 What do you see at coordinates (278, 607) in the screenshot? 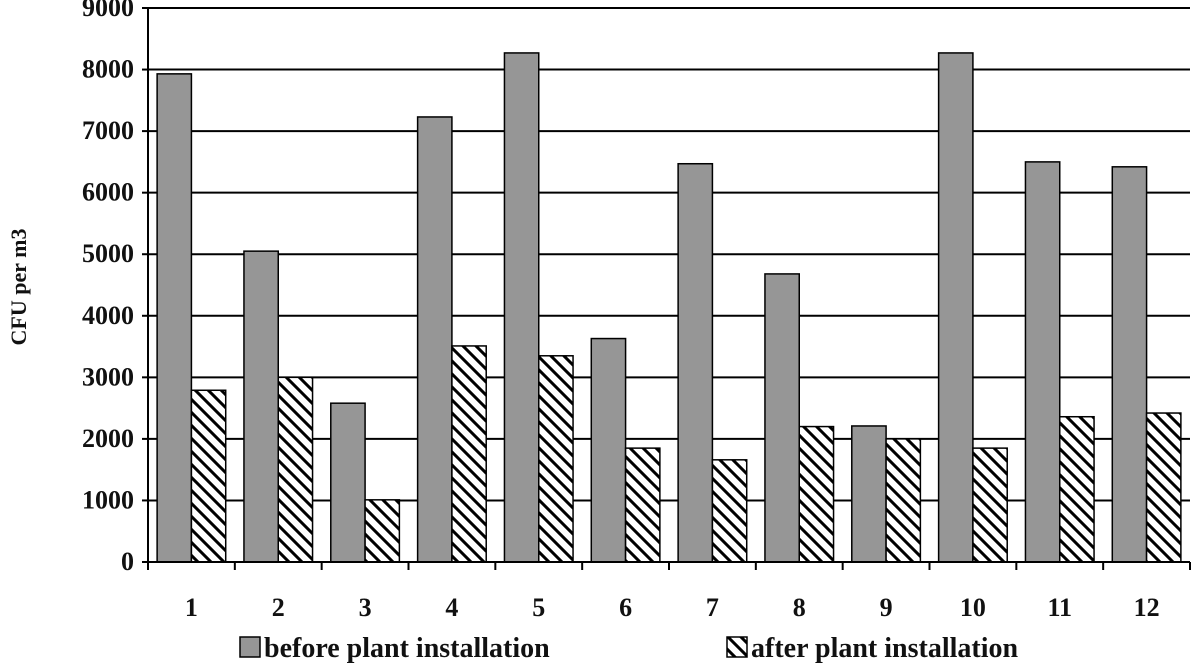
I see `x-tick-label: 2` at bounding box center [278, 607].